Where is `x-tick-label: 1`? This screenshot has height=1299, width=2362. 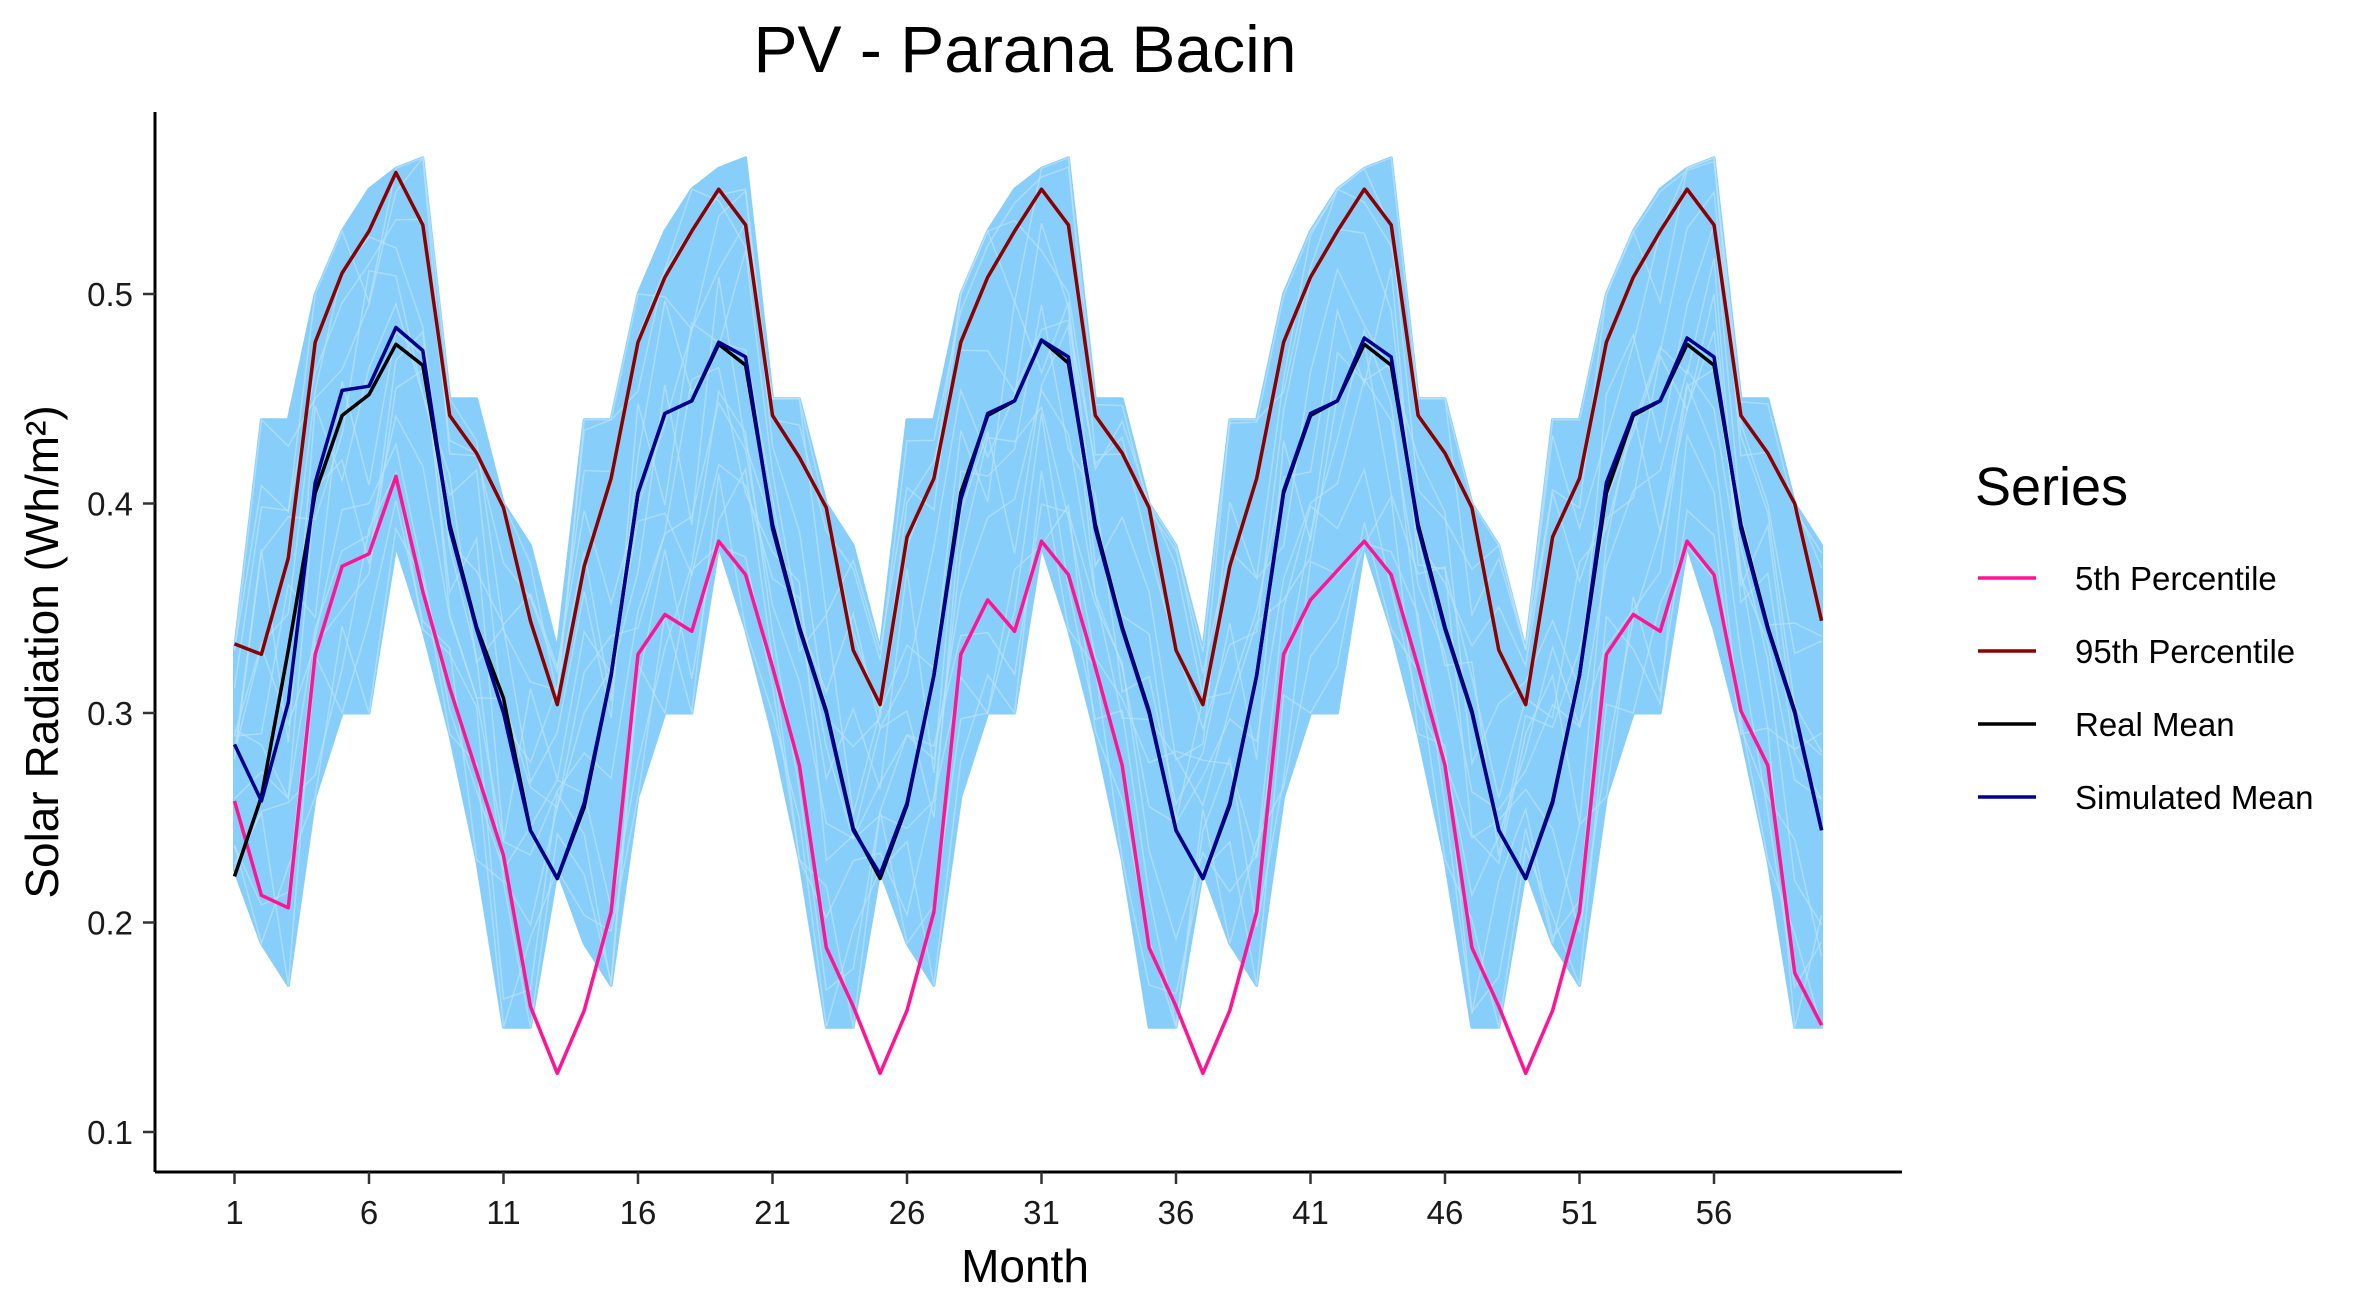
x-tick-label: 1 is located at coordinates (234, 1212).